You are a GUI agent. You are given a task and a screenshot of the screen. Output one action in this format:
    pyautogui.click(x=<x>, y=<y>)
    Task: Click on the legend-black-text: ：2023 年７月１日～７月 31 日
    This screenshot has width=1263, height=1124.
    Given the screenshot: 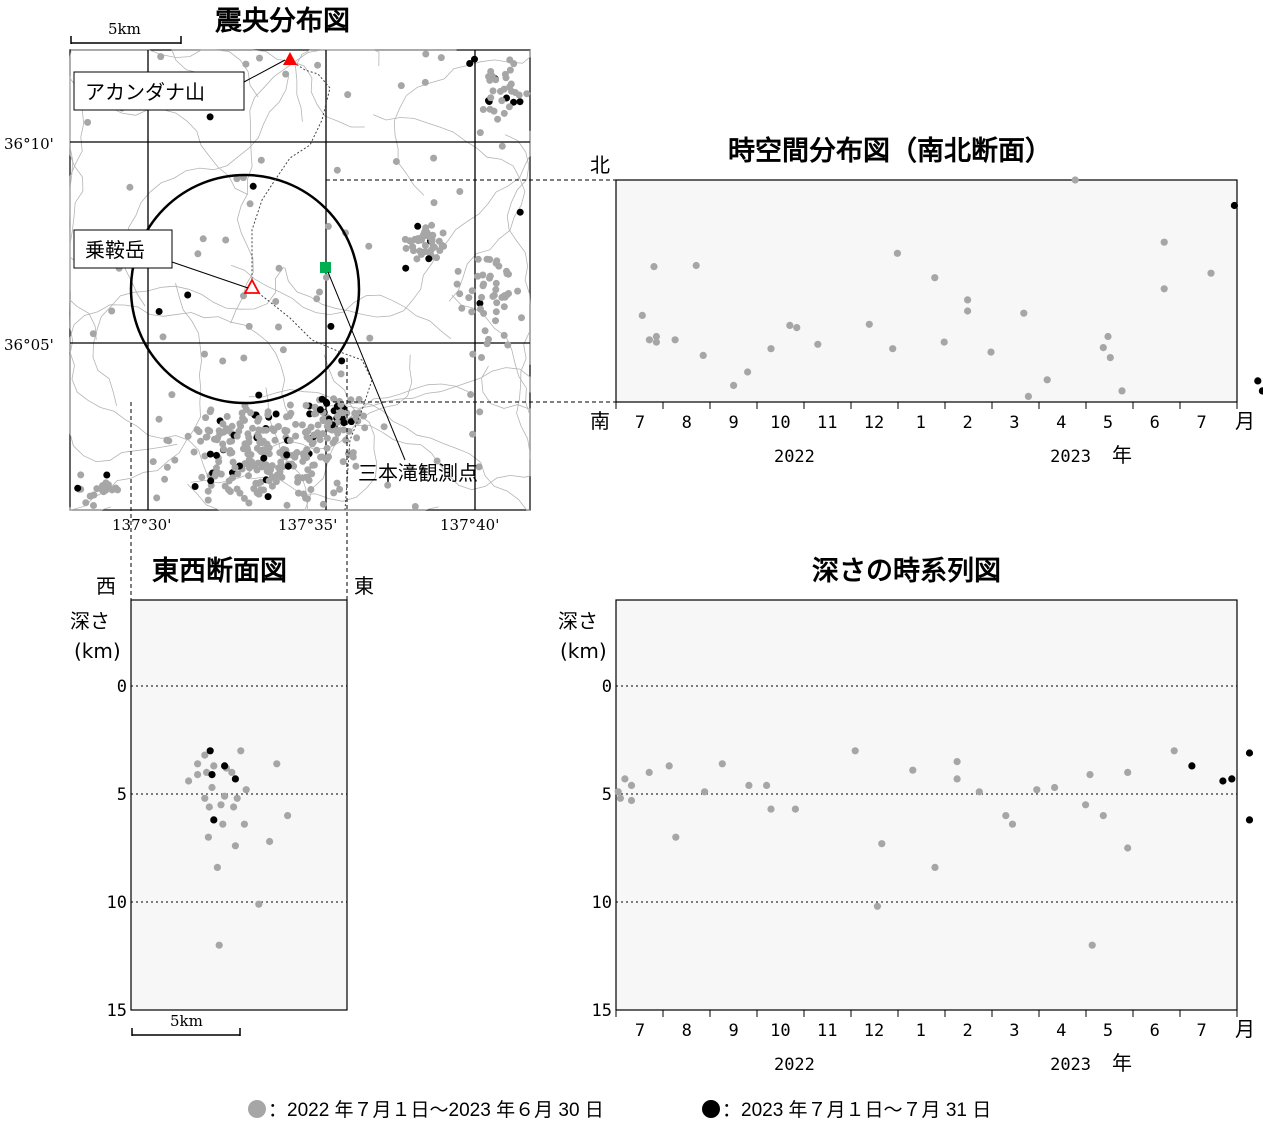 What is the action you would take?
    pyautogui.click(x=856, y=1110)
    